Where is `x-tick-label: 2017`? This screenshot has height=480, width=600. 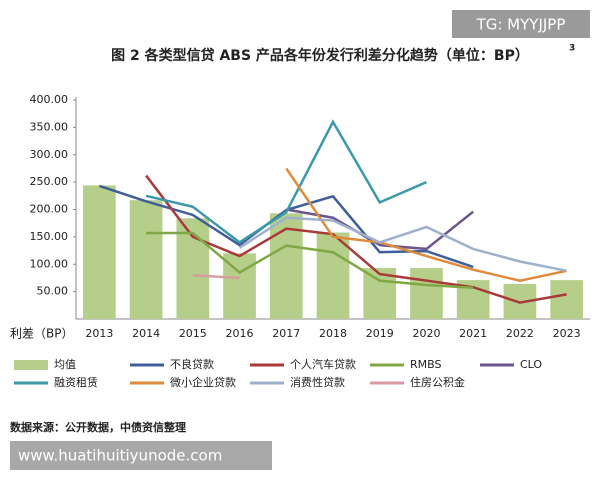 x-tick-label: 2017 is located at coordinates (286, 333).